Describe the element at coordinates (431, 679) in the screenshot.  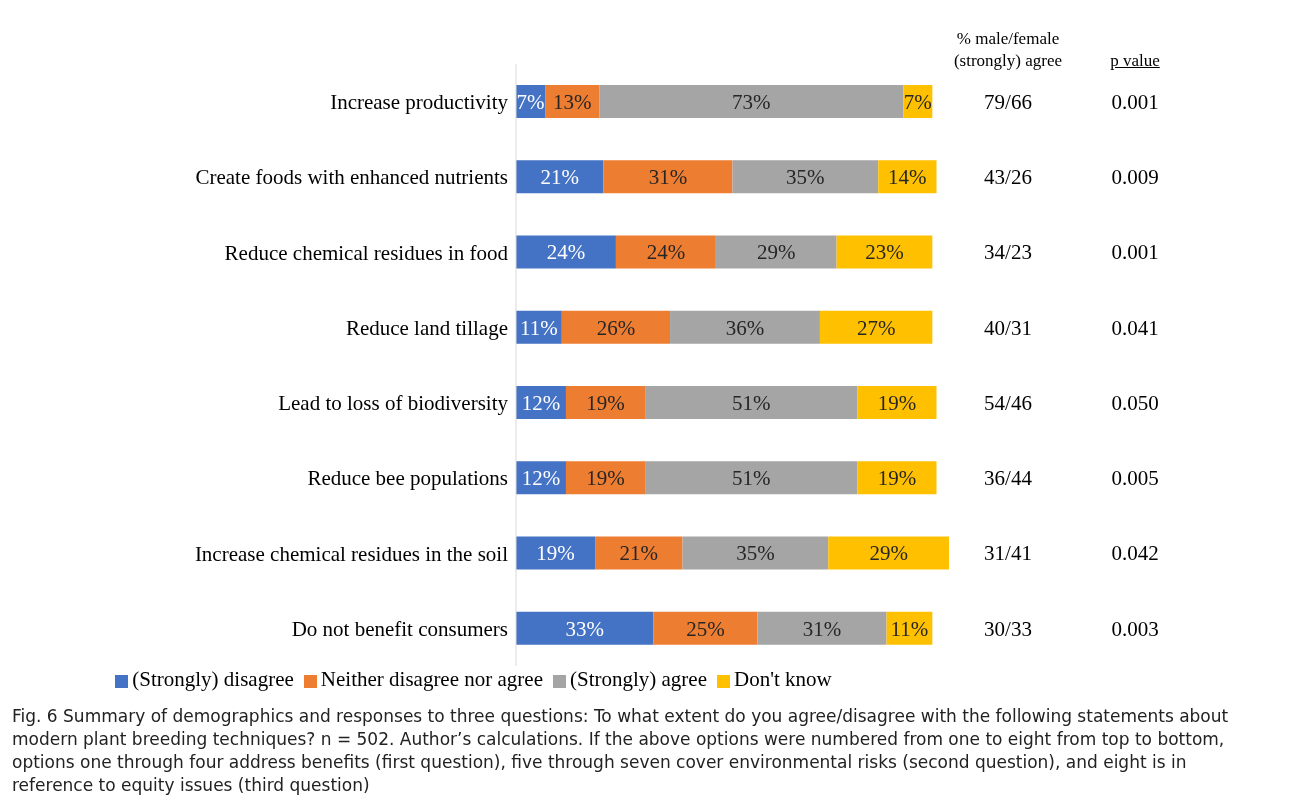
I see `legend-label: Neither disagree nor agree` at that location.